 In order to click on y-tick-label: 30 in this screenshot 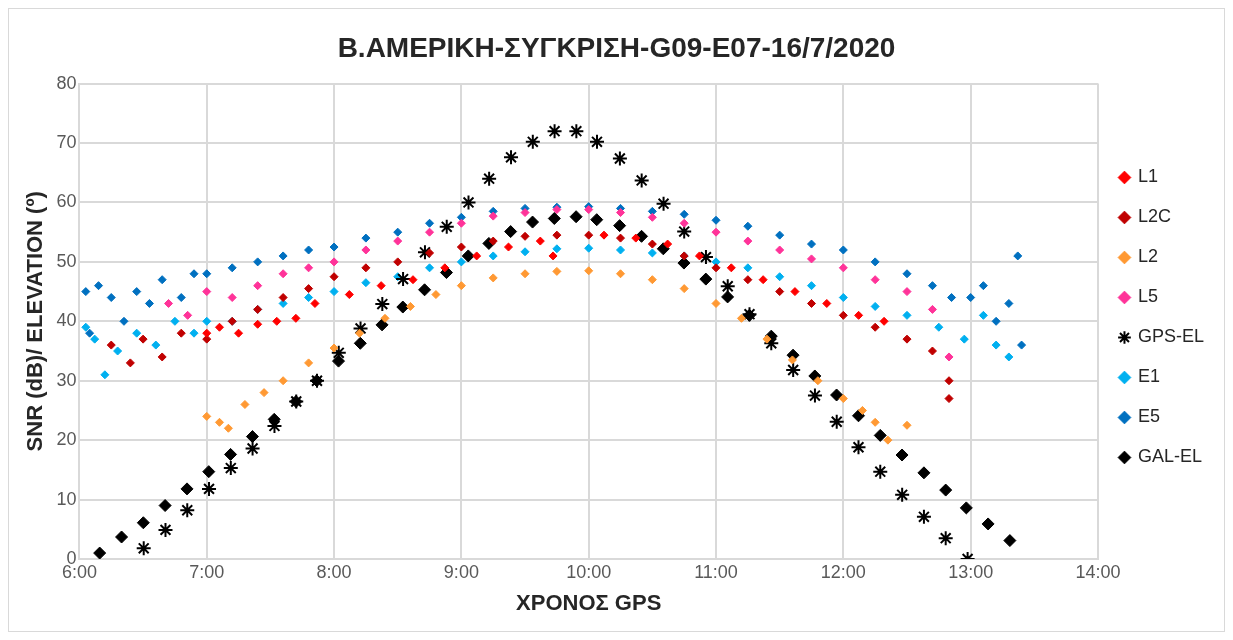, I will do `click(66, 379)`.